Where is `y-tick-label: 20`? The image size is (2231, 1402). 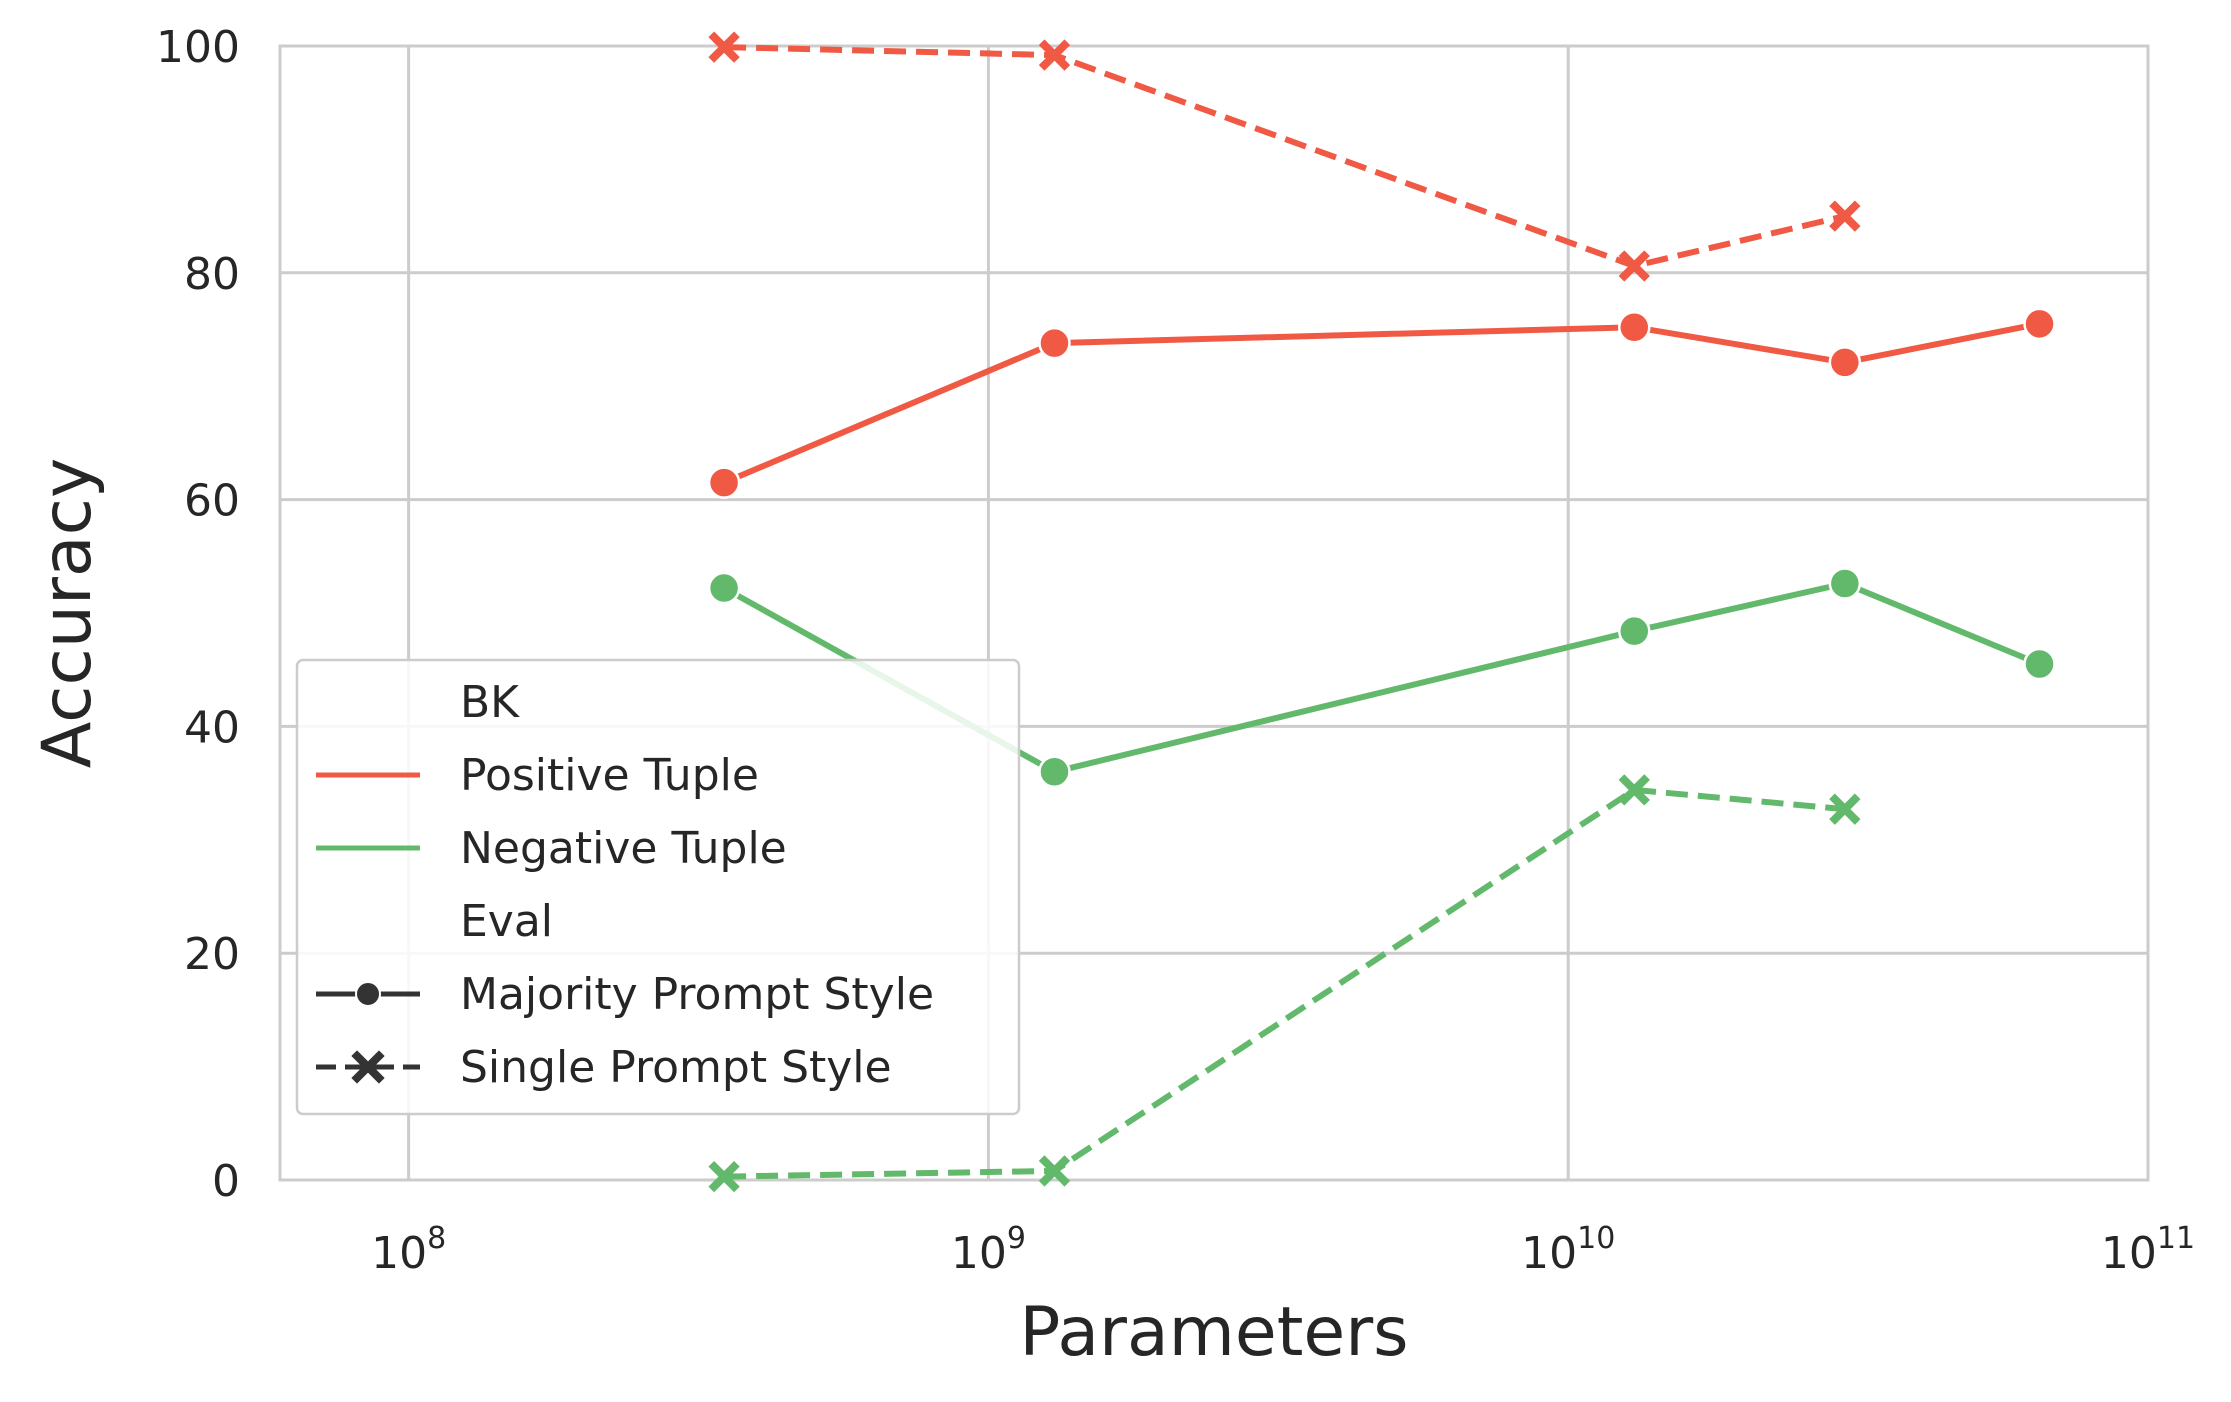
y-tick-label: 20 is located at coordinates (212, 954).